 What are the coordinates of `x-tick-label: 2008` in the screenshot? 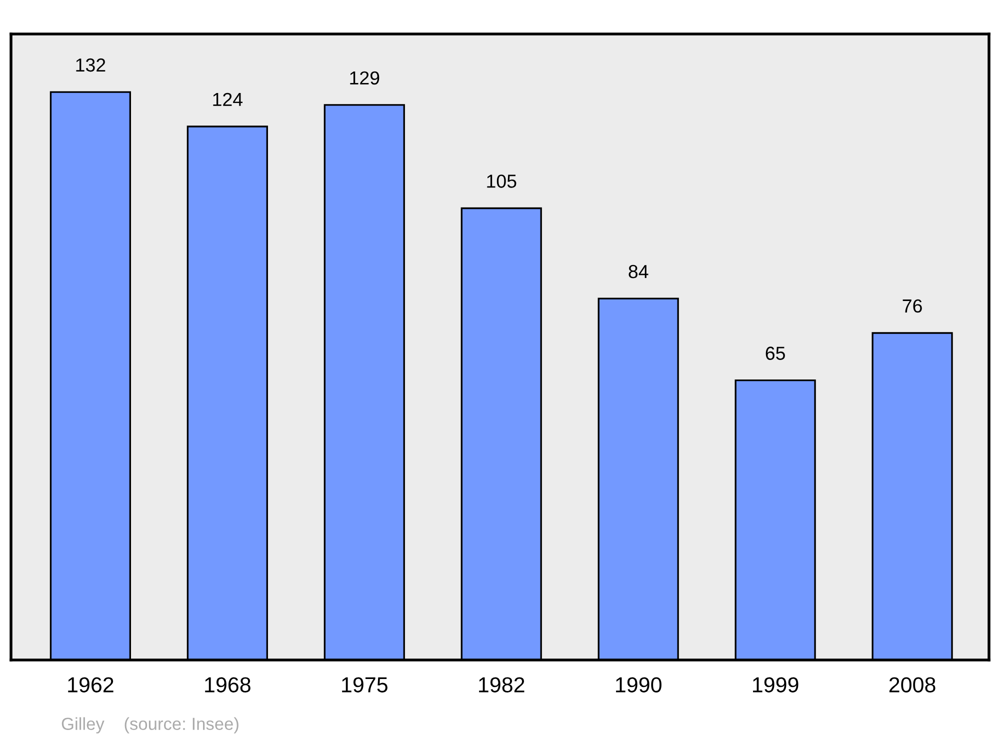 It's located at (912, 684).